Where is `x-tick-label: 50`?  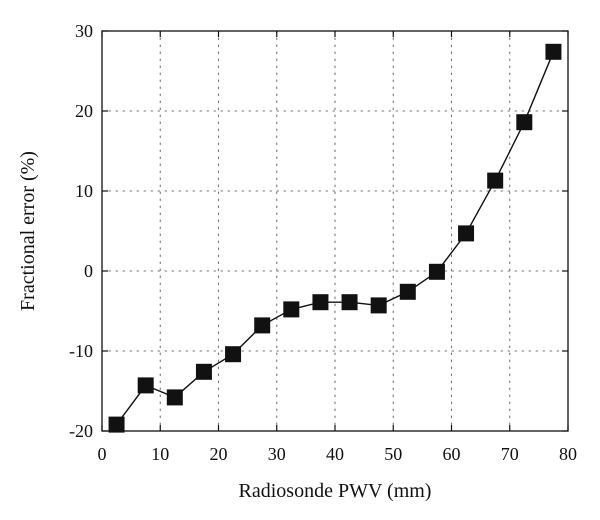 x-tick-label: 50 is located at coordinates (393, 454).